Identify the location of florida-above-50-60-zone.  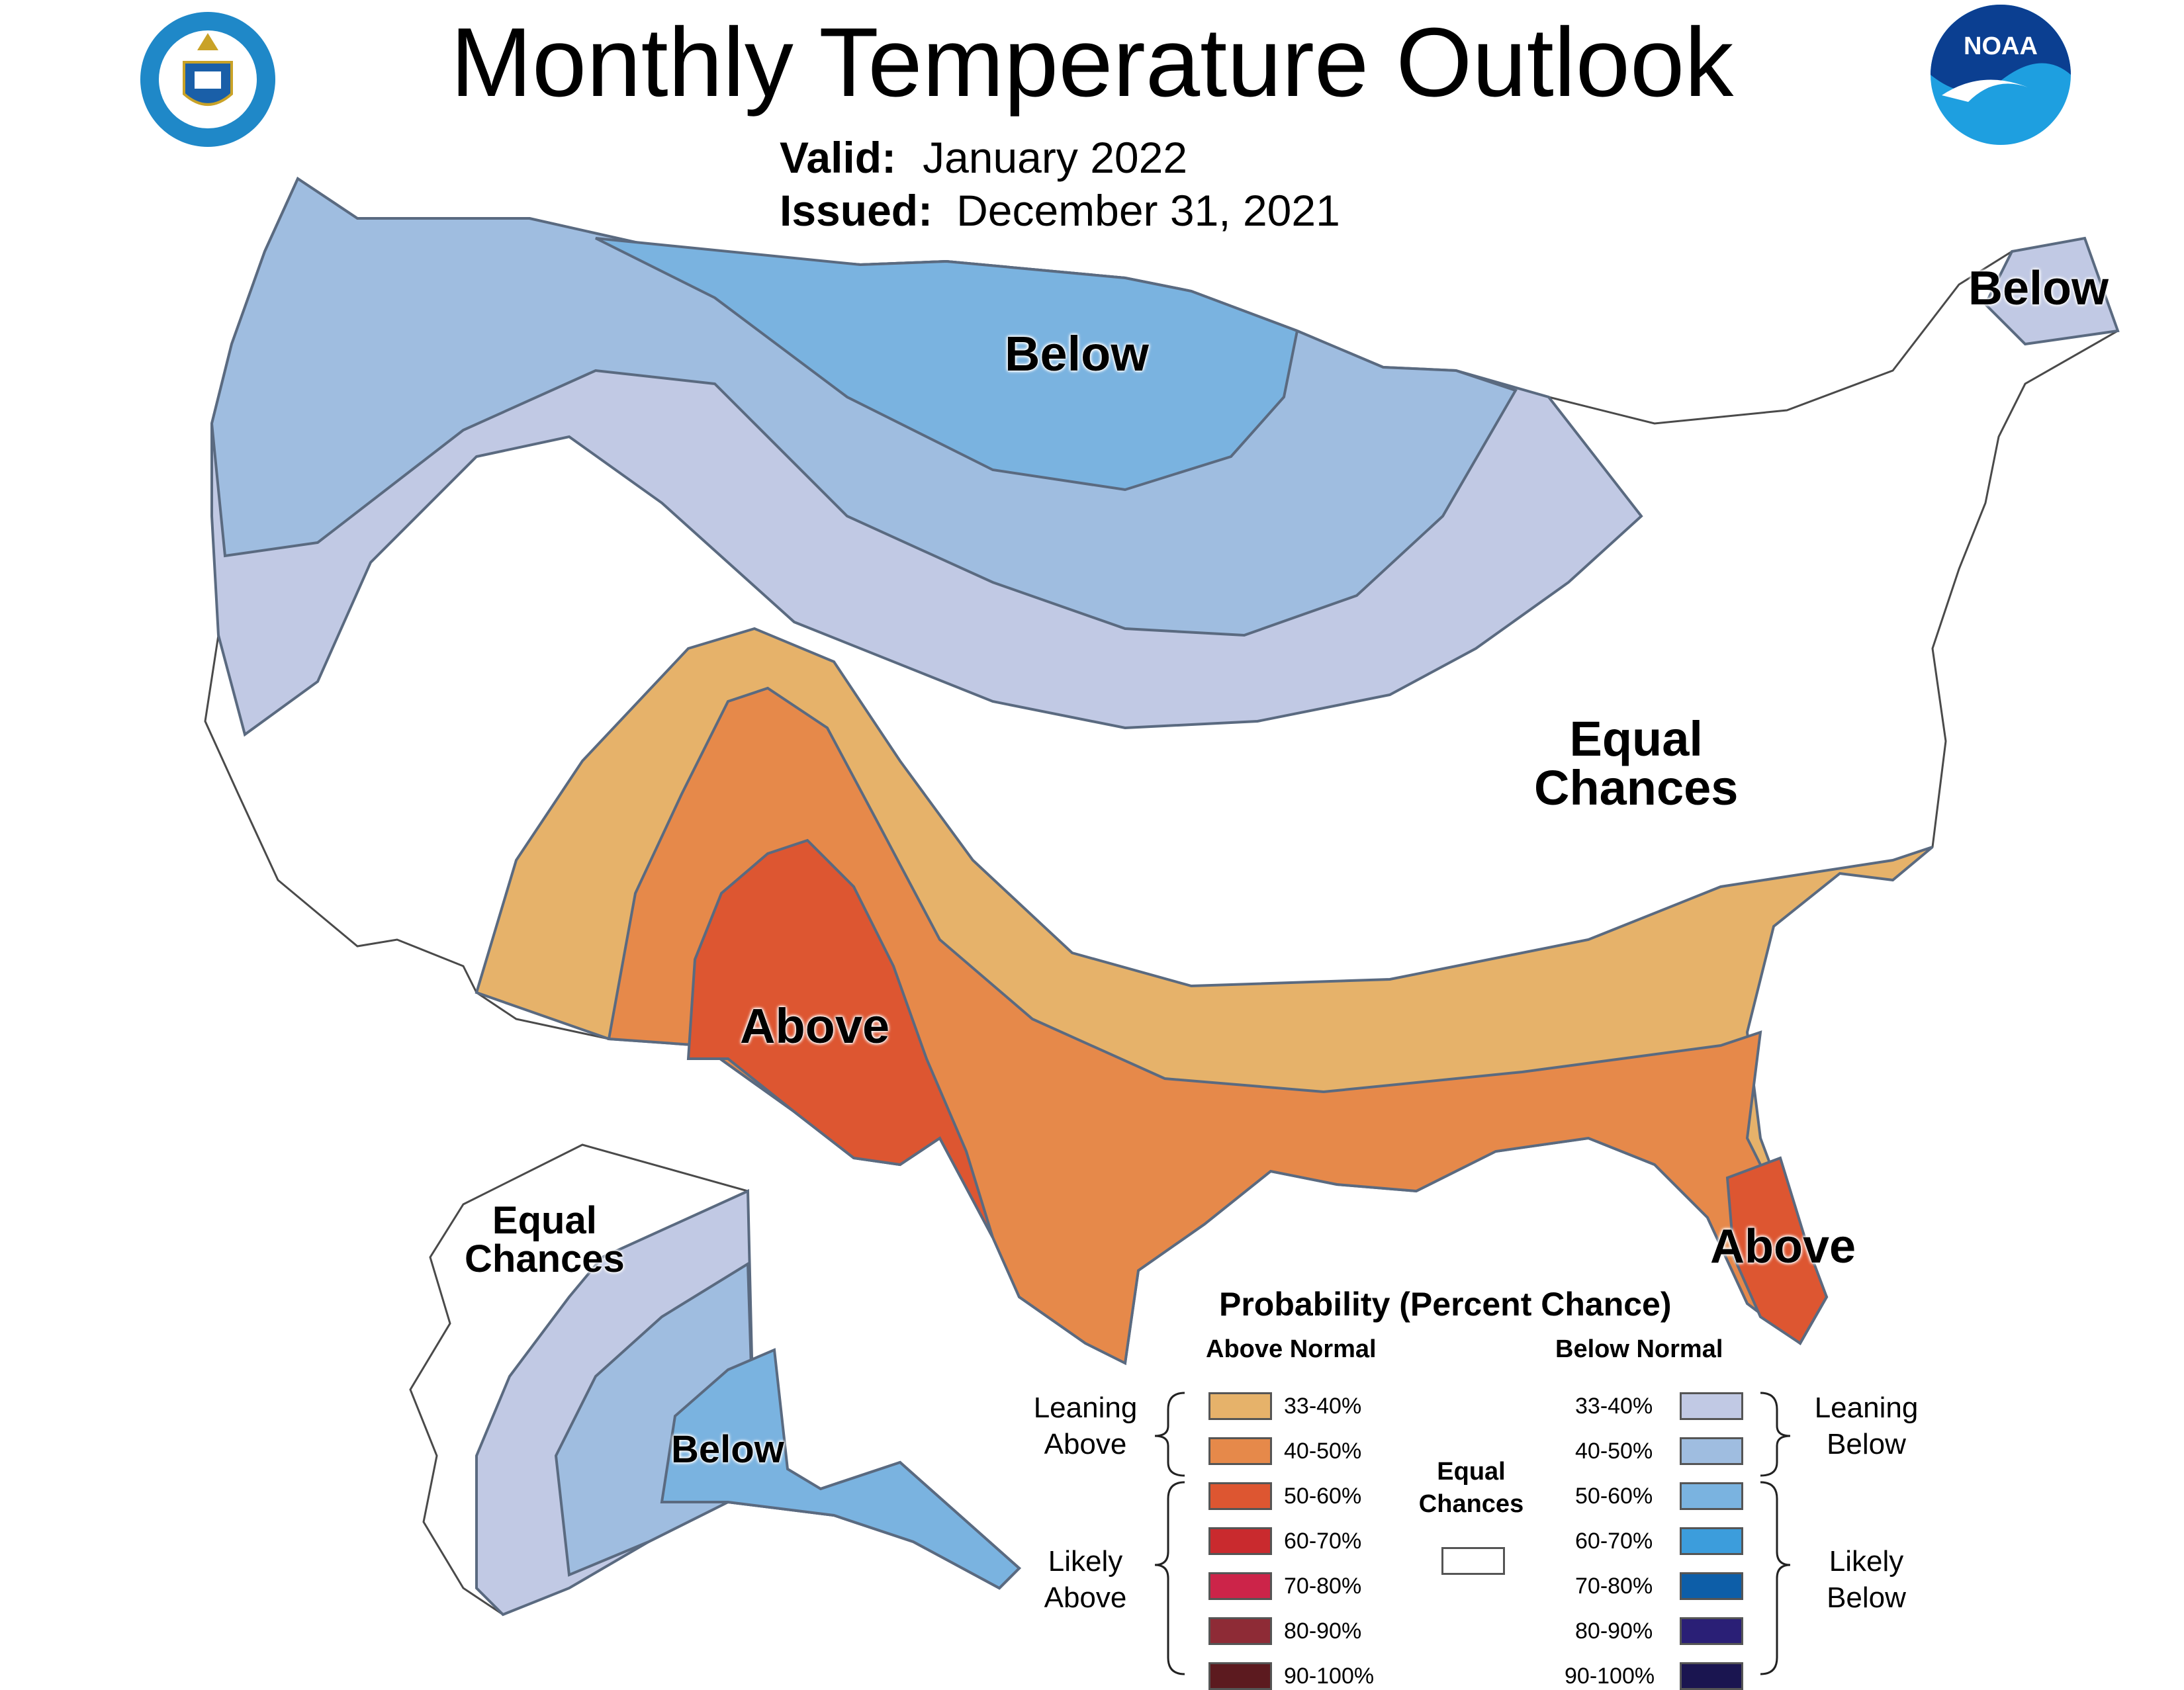
(1777, 1250).